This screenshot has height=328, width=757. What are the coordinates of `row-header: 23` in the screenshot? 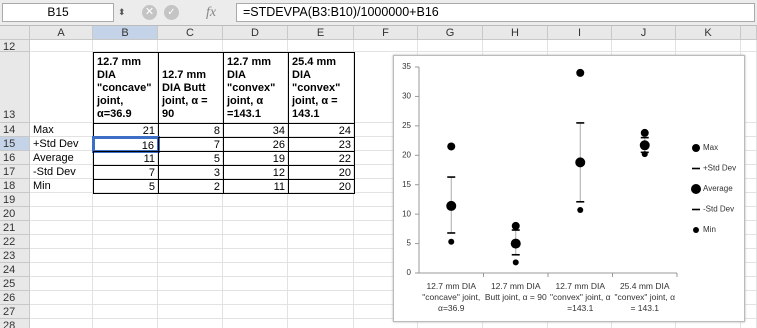 It's located at (15, 256).